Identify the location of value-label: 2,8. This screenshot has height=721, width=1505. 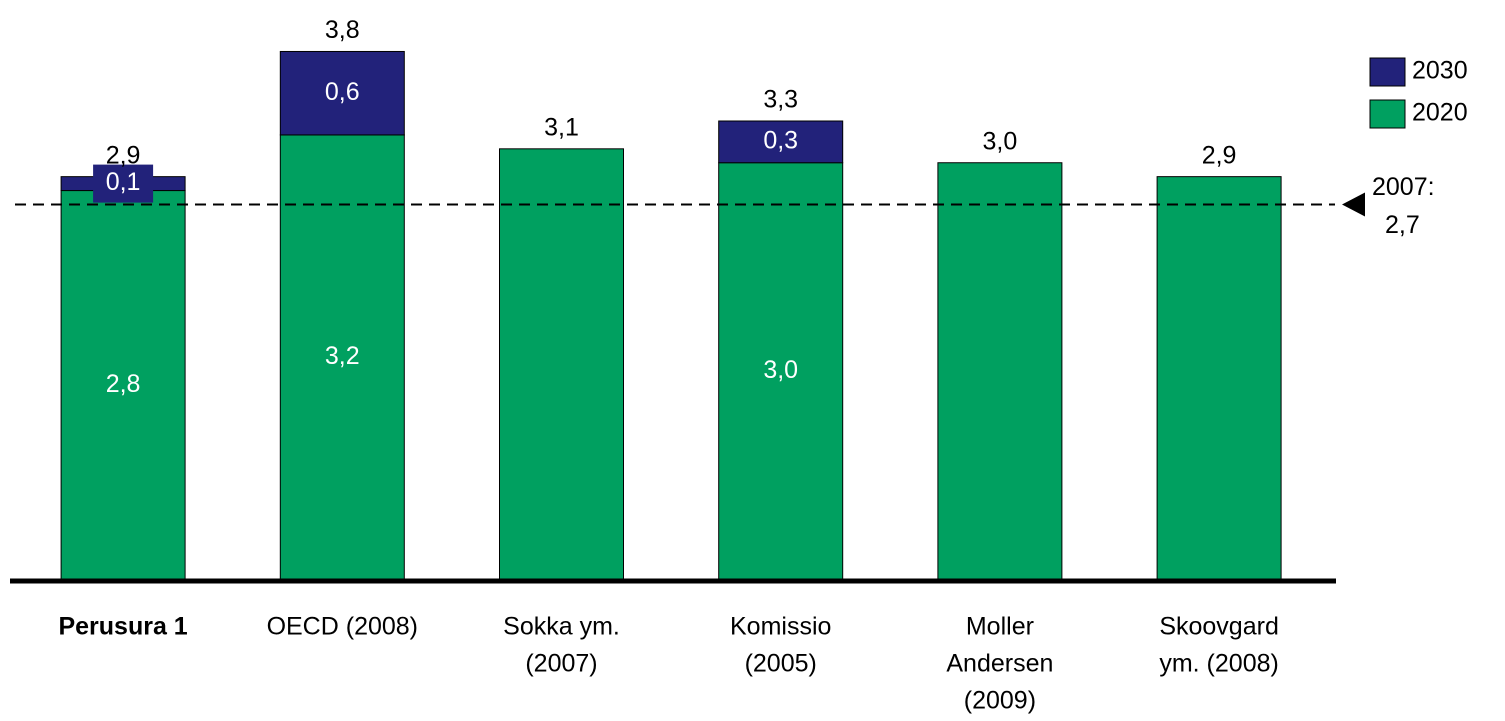
(123, 384).